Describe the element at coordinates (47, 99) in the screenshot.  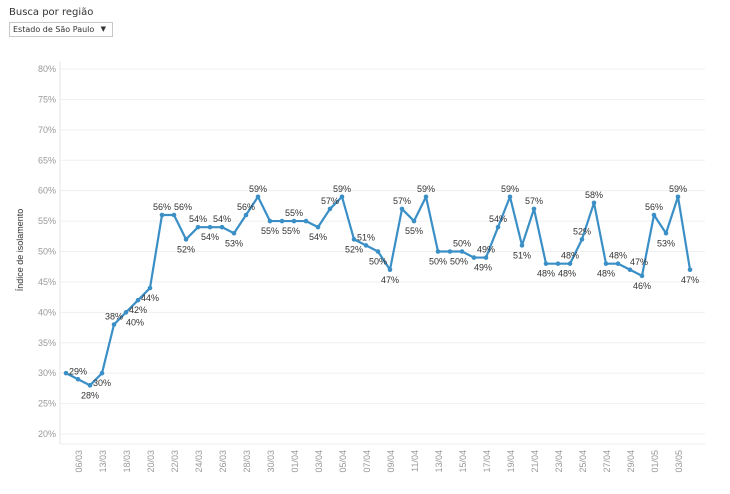
I see `y-tick-label: 75%` at that location.